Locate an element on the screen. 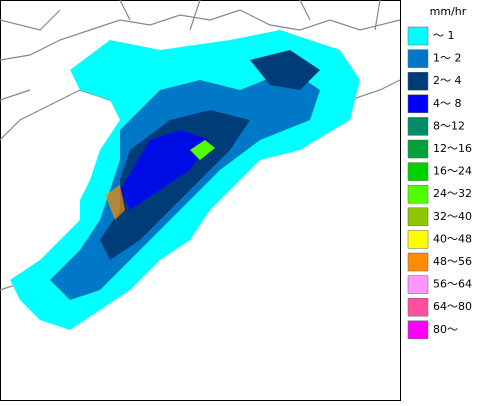 The image size is (484, 406). legend-label: 56～64 is located at coordinates (452, 284).